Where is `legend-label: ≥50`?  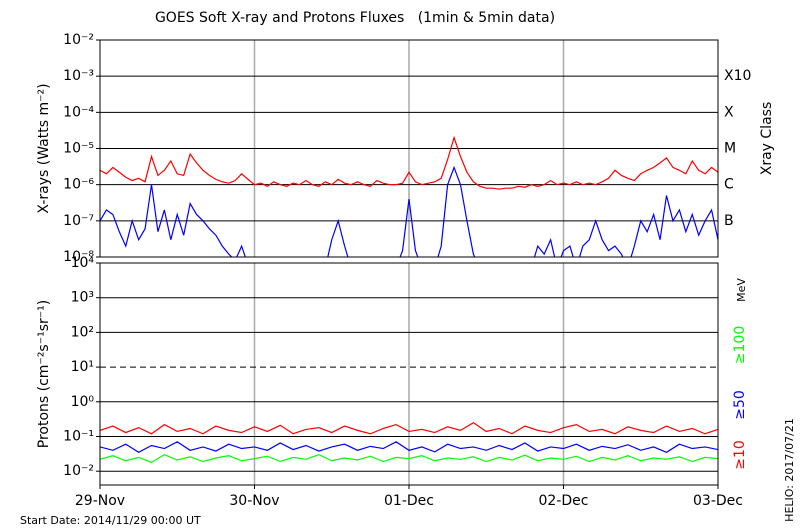 legend-label: ≥50 is located at coordinates (740, 405).